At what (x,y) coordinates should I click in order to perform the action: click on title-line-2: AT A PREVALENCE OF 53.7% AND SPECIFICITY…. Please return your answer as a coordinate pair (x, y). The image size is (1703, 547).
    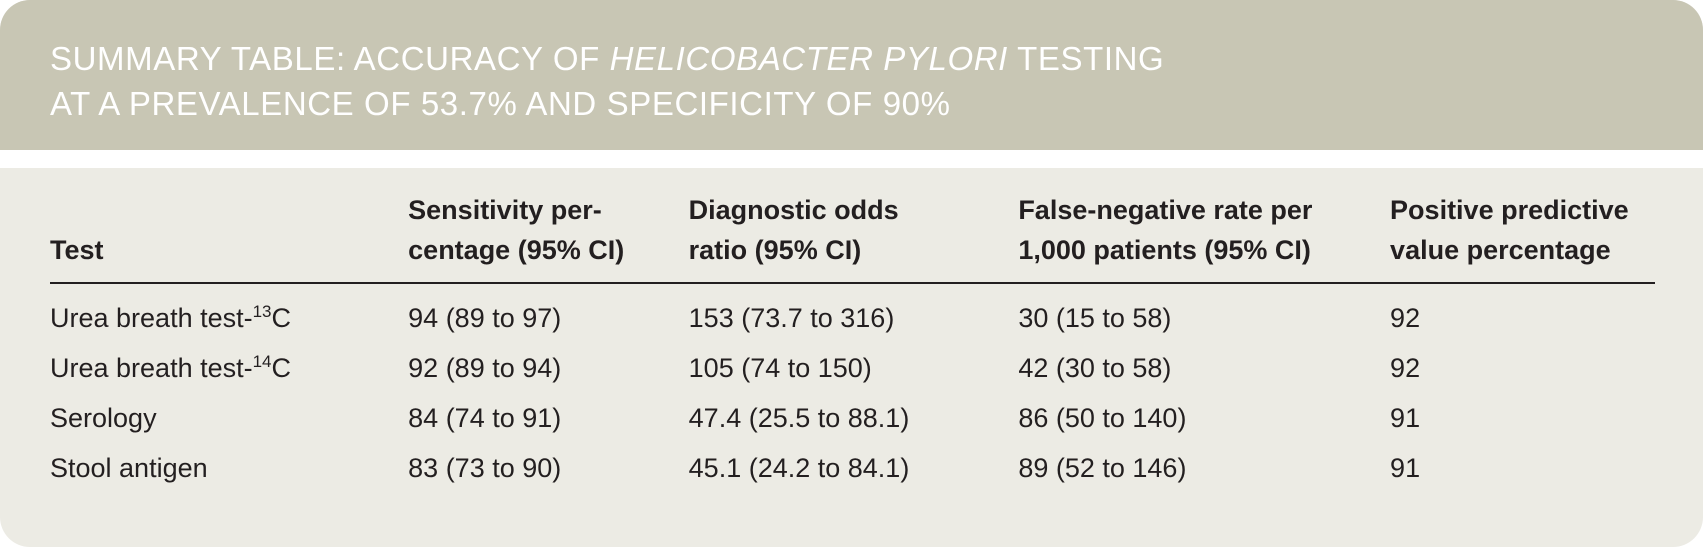
    Looking at the image, I should click on (500, 103).